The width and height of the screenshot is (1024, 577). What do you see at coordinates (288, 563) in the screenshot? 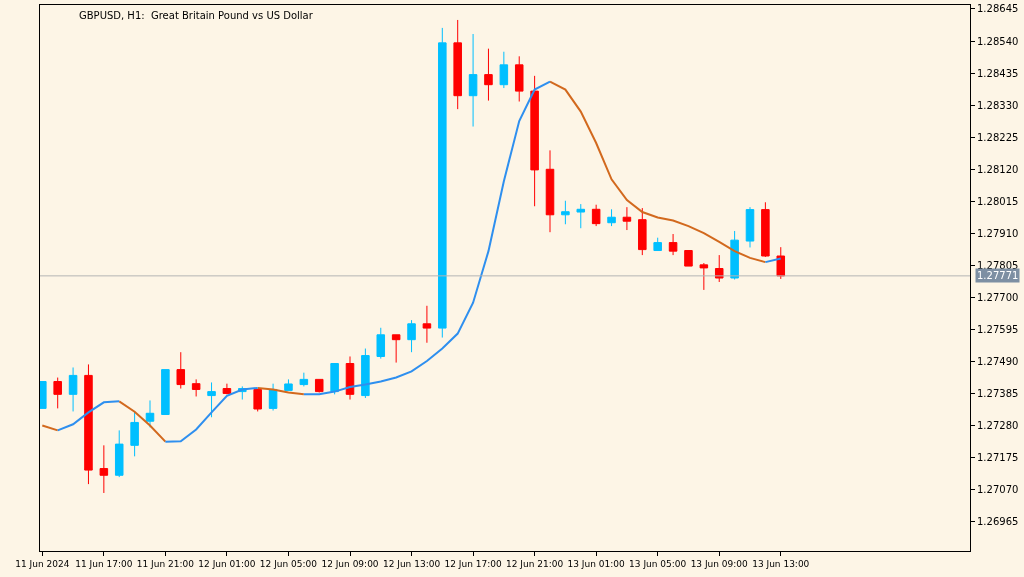
I see `x-tick-label: 12 Jun 05:00` at bounding box center [288, 563].